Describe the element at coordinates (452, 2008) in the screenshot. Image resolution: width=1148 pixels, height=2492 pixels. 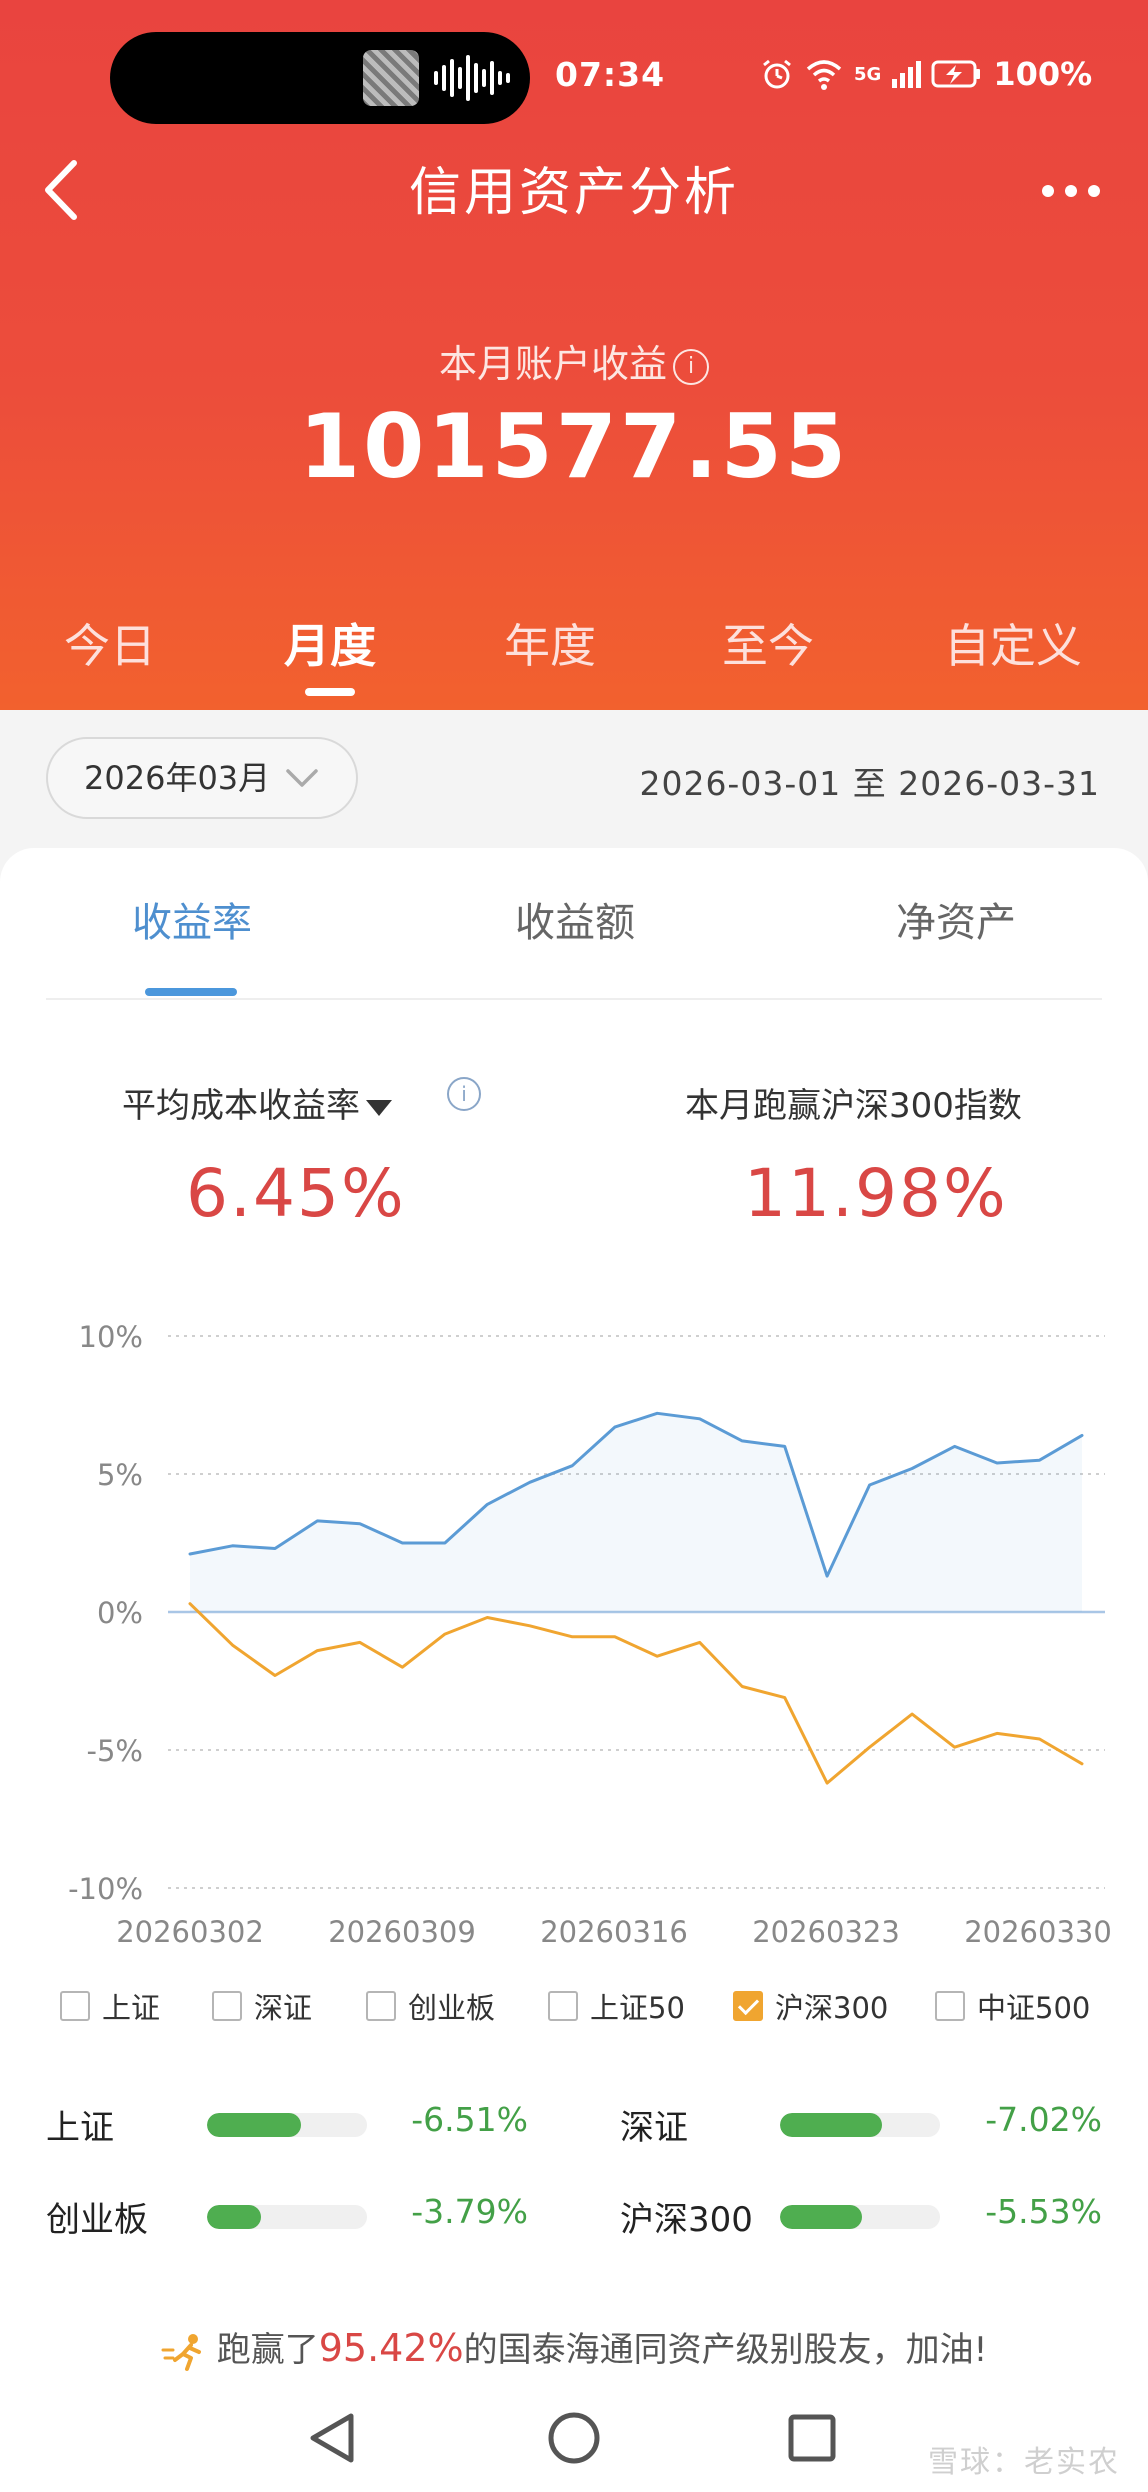
I see `checkbox-label: 创业板` at that location.